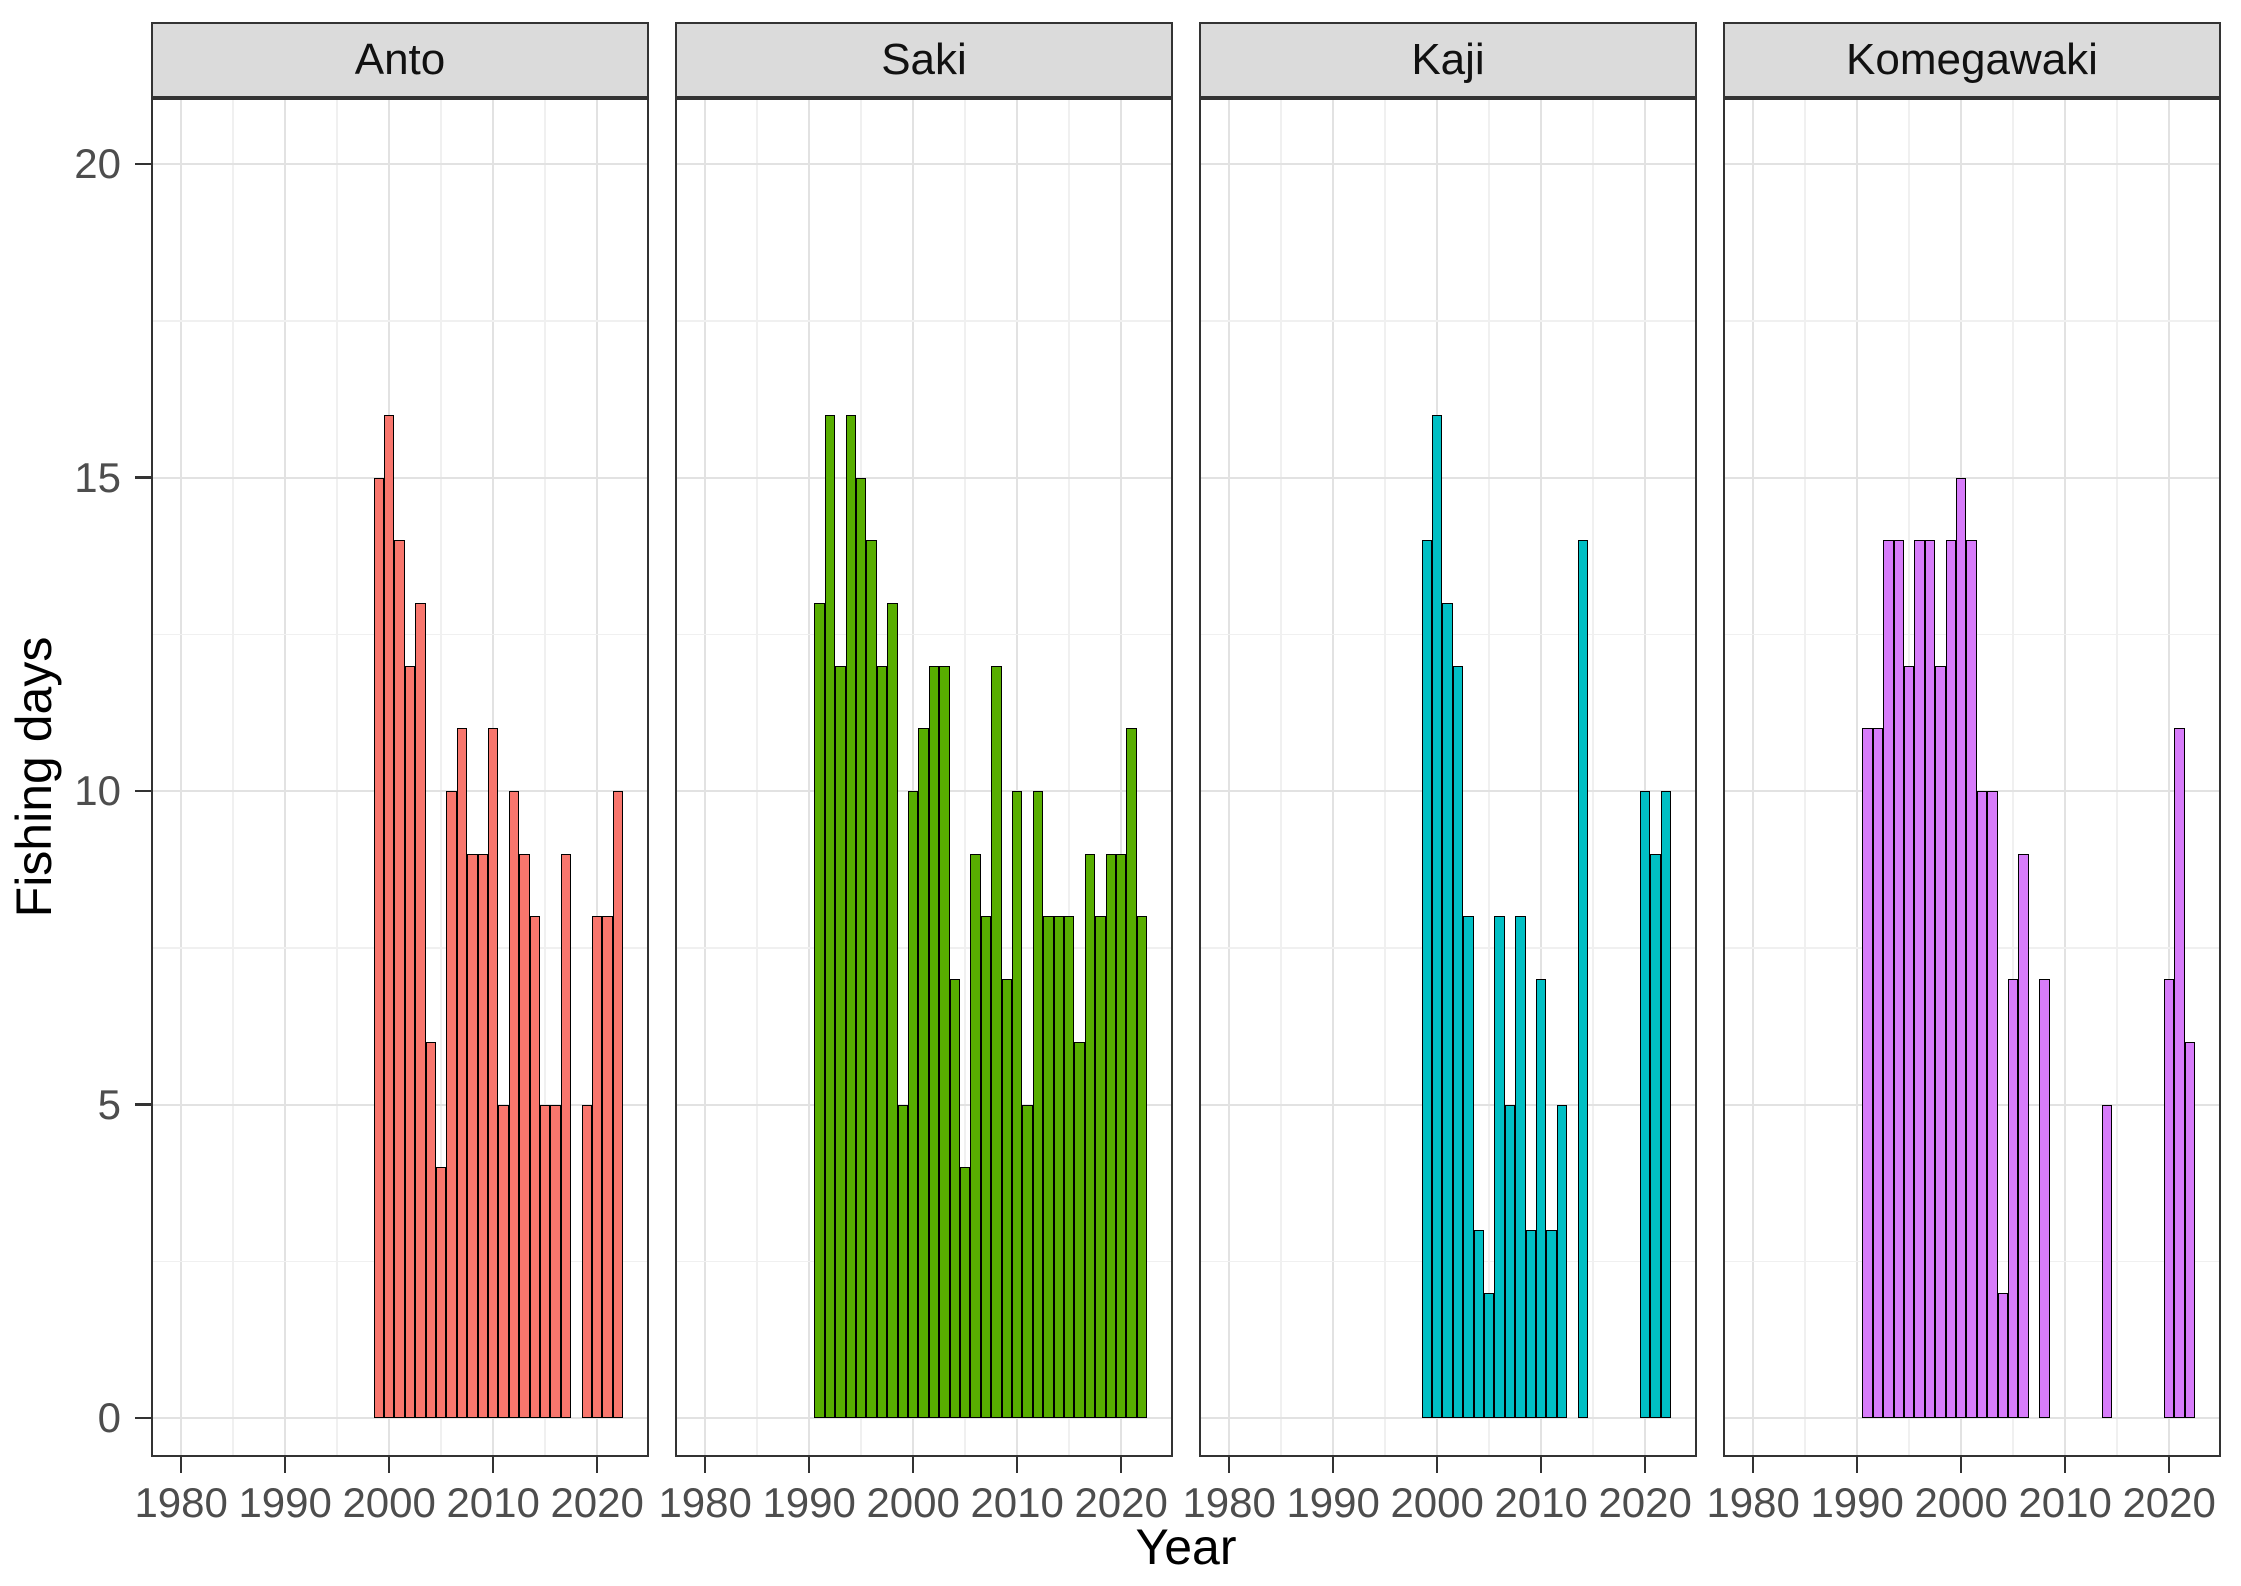 Image resolution: width=2241 pixels, height=1586 pixels. What do you see at coordinates (840, 1041) in the screenshot?
I see `bar-saki-1993` at bounding box center [840, 1041].